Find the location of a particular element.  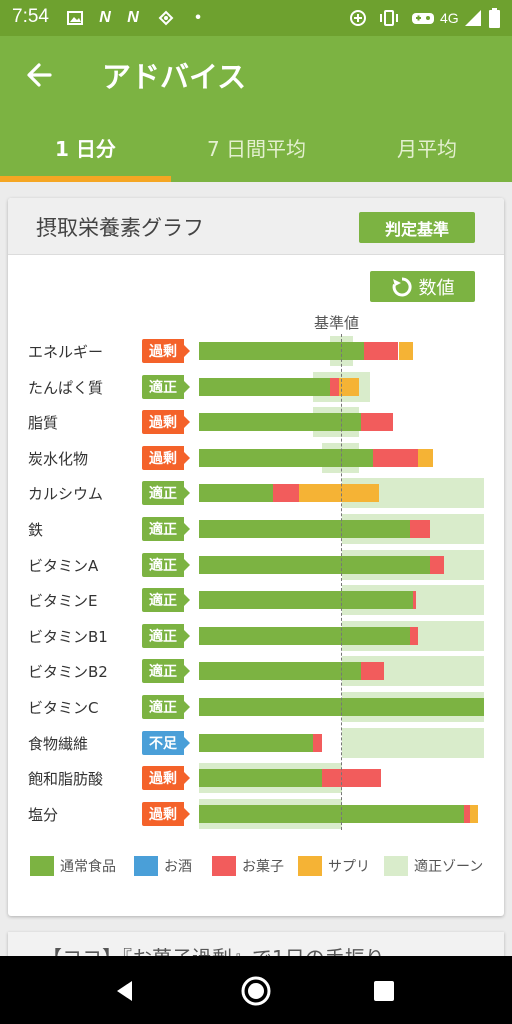

nutrient-name: たんぱく質 is located at coordinates (66, 387).